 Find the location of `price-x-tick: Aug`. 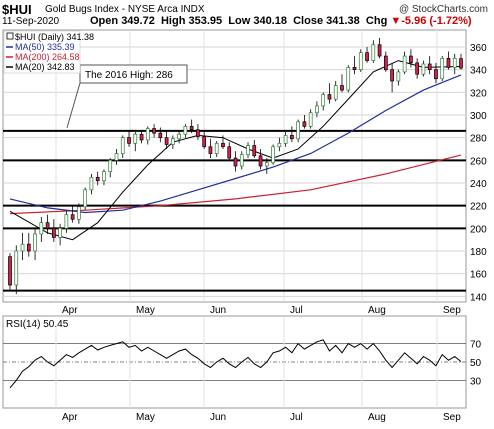

price-x-tick: Aug is located at coordinates (377, 310).